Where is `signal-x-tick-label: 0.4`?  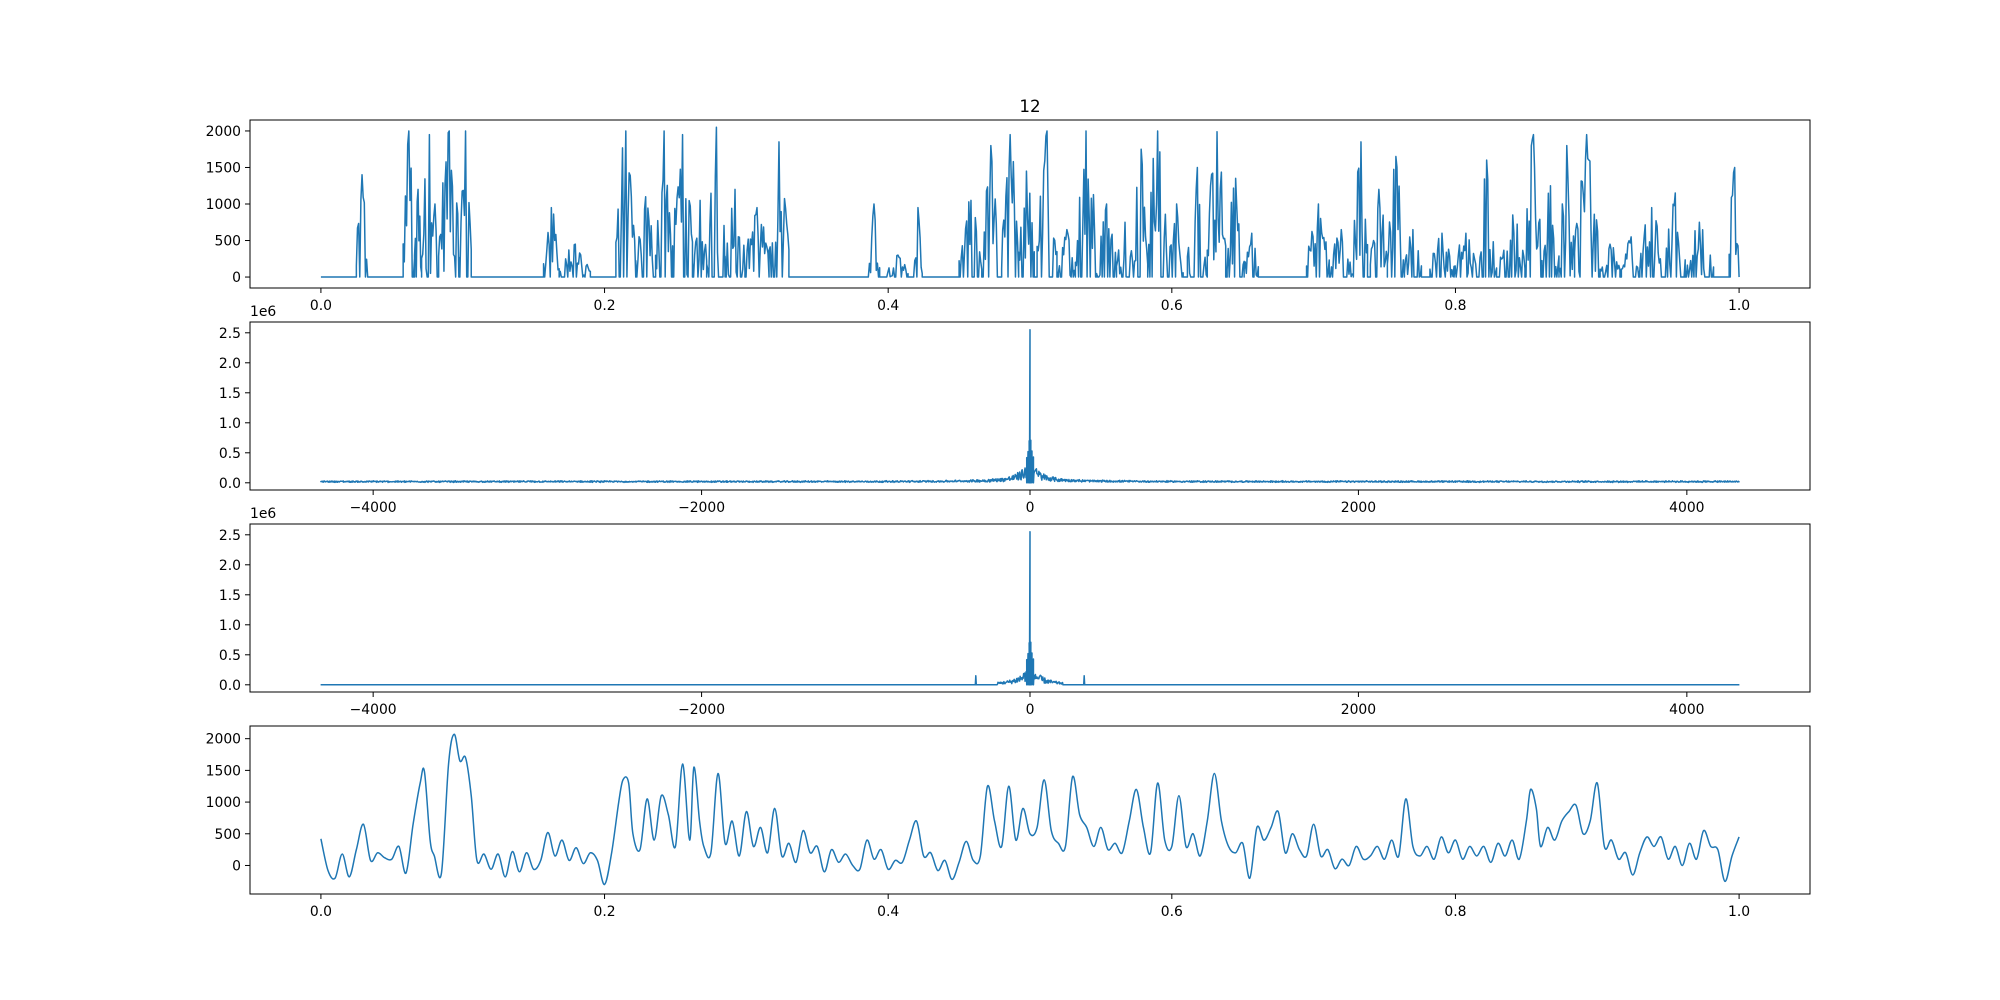 signal-x-tick-label: 0.4 is located at coordinates (888, 306).